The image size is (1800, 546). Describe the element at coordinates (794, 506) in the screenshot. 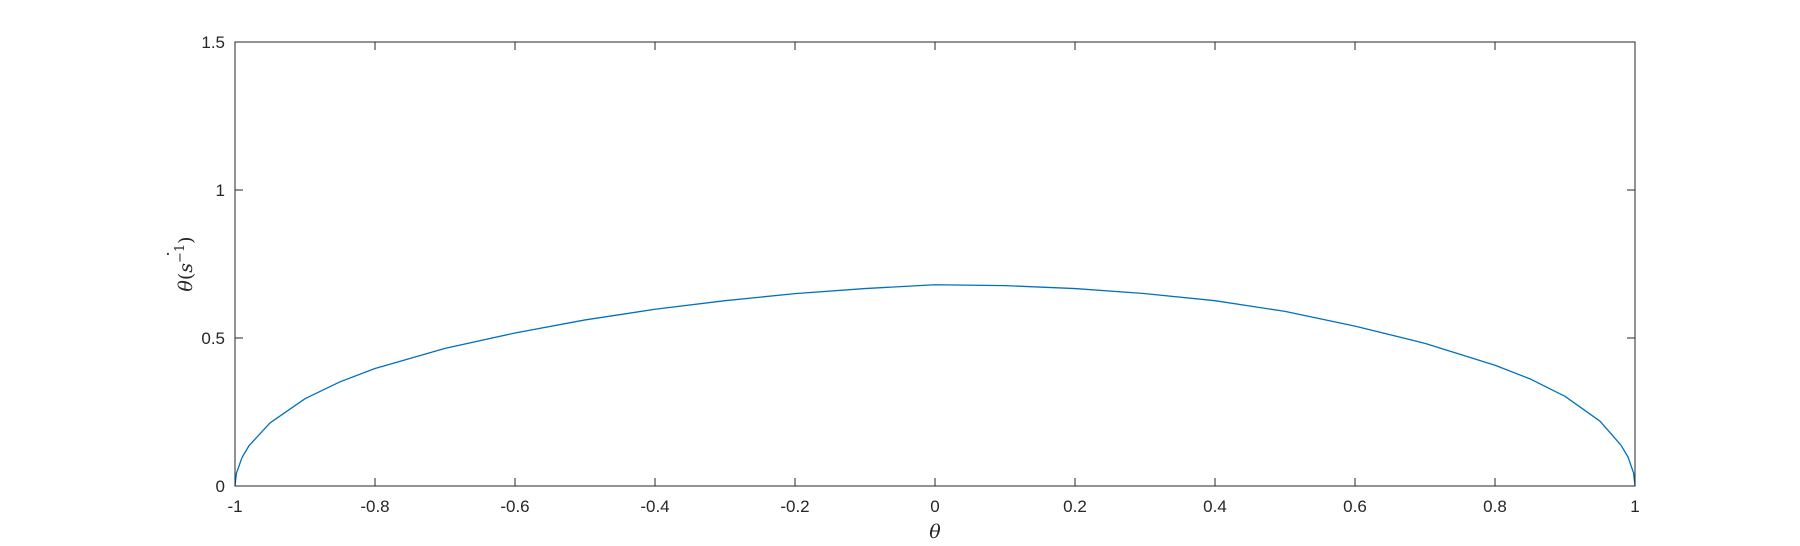

I see `x-tick-label: -0.2` at that location.